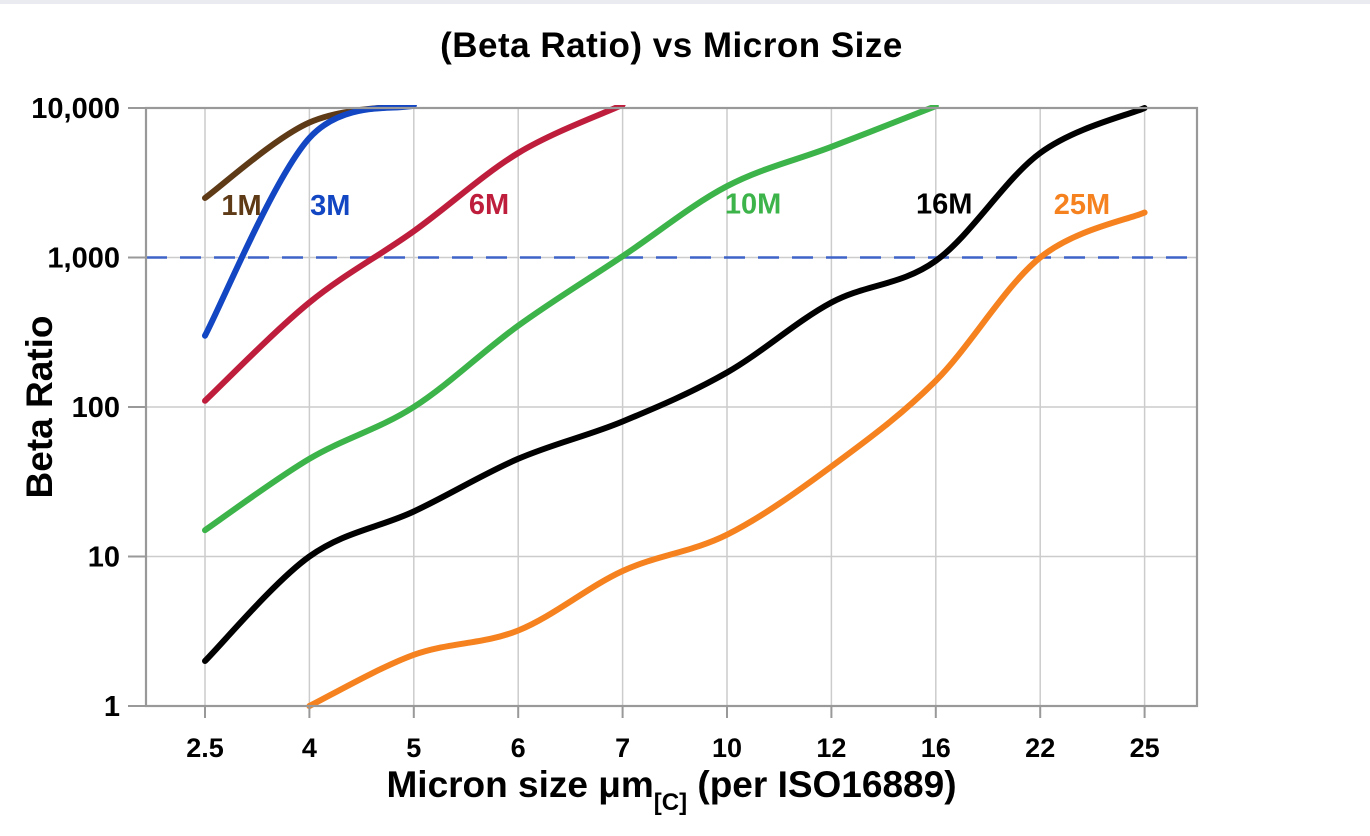 Image resolution: width=1370 pixels, height=836 pixels. I want to click on chart-title: (Beta Ratio) vs Micron Size, so click(671, 45).